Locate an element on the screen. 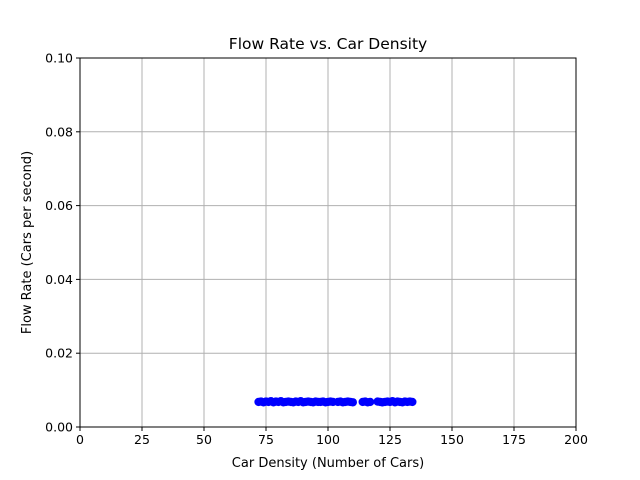 This screenshot has height=480, width=640. x-tick-label: 150 is located at coordinates (452, 439).